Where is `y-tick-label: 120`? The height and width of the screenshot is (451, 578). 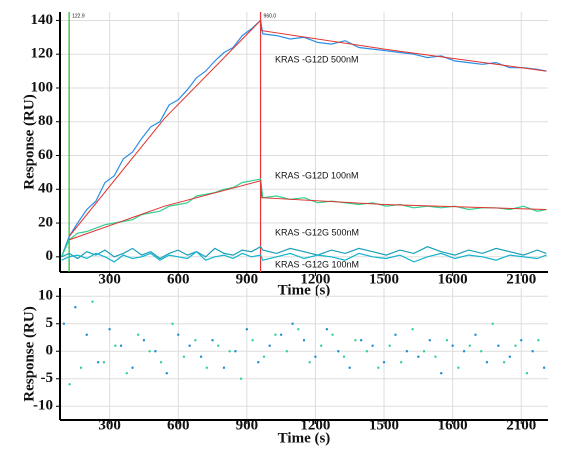
y-tick-label: 120 is located at coordinates (42, 54).